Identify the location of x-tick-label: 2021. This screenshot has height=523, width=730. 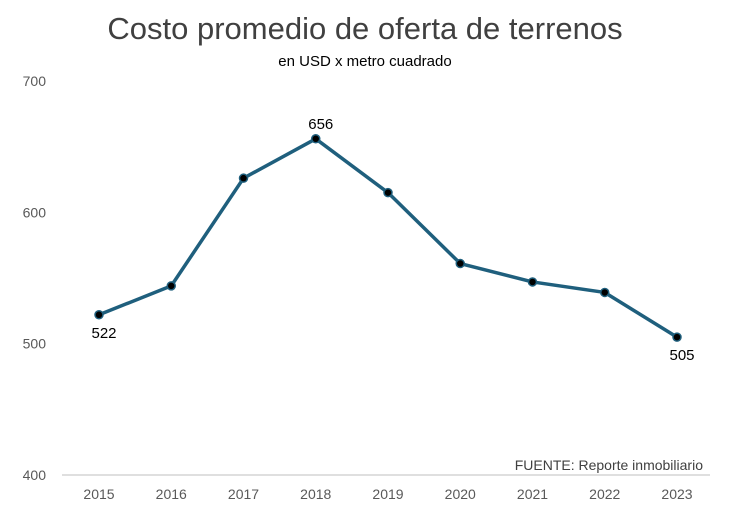
(532, 494).